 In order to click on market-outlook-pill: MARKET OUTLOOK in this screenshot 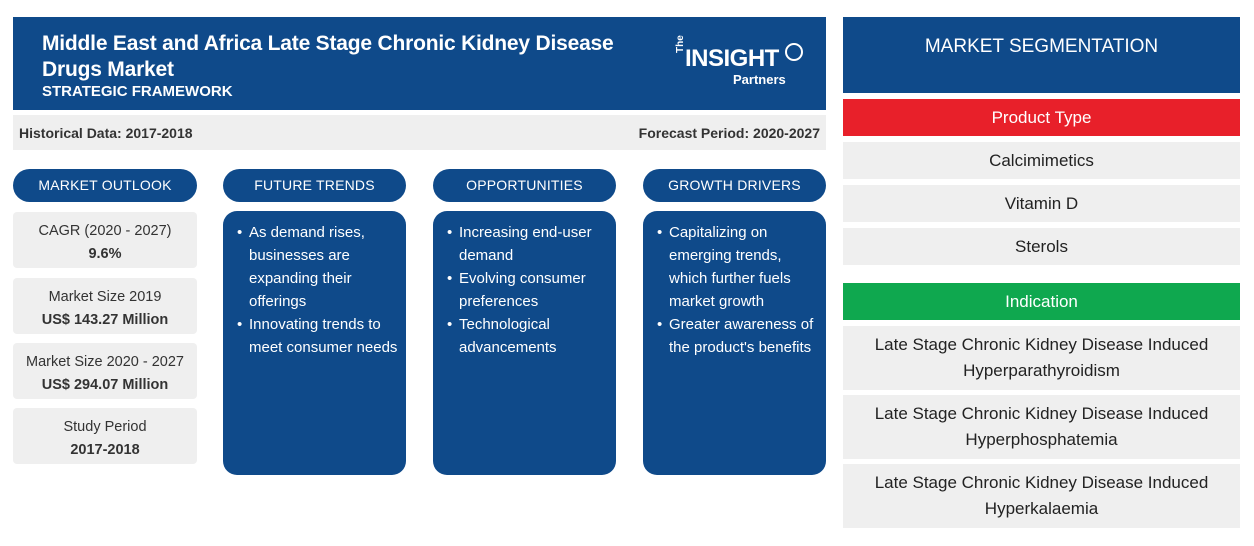, I will do `click(105, 185)`.